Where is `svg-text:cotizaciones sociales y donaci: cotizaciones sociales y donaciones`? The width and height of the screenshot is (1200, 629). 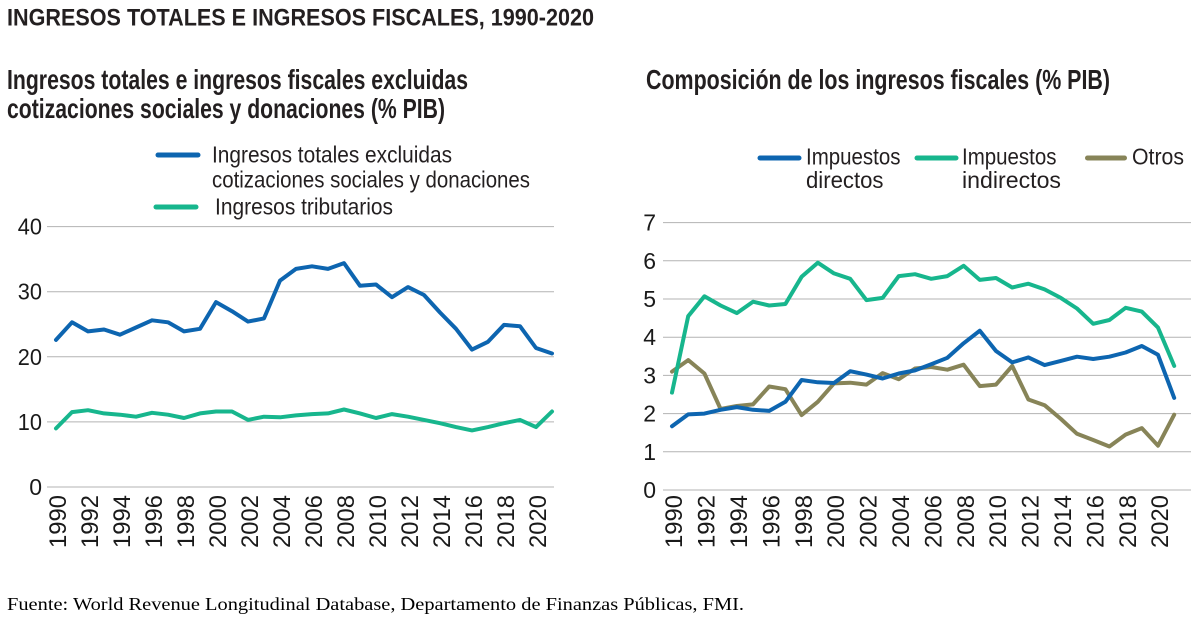 svg-text:cotizaciones sociales y donaci: cotizaciones sociales y donaciones is located at coordinates (371, 180).